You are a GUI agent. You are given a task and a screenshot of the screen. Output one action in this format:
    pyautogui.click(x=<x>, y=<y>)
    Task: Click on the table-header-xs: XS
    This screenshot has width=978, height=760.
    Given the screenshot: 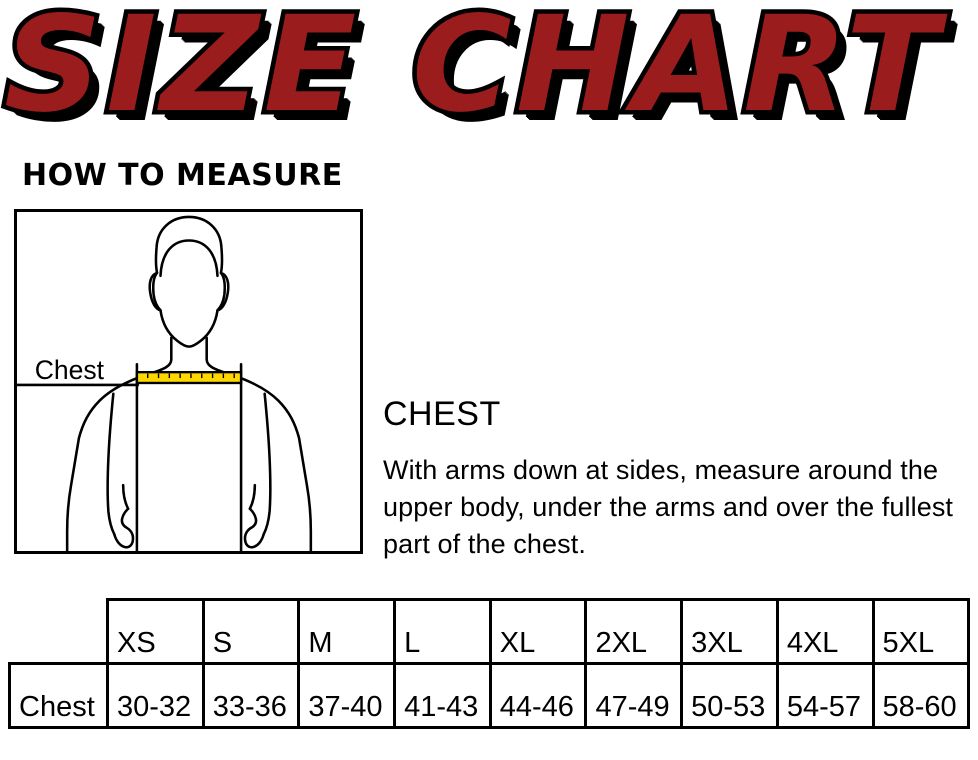 What is the action you would take?
    pyautogui.click(x=155, y=631)
    